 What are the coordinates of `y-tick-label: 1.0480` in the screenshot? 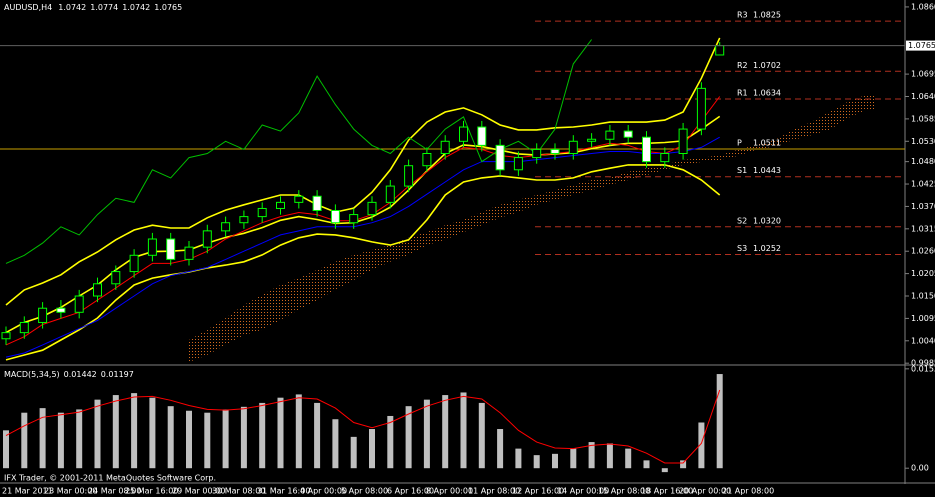 It's located at (923, 161).